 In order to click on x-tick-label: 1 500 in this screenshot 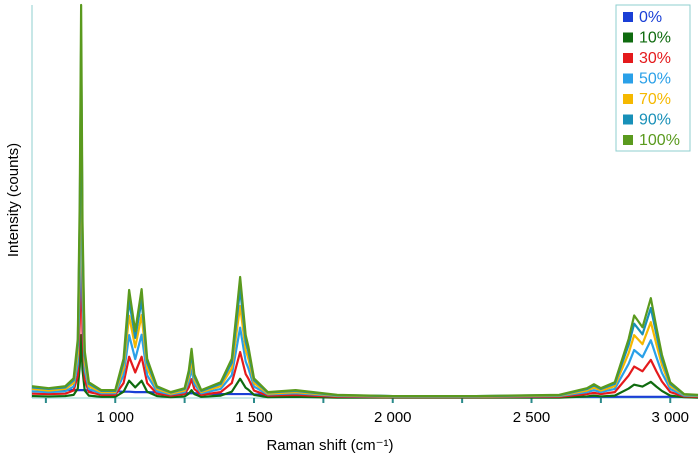, I will do `click(254, 417)`.